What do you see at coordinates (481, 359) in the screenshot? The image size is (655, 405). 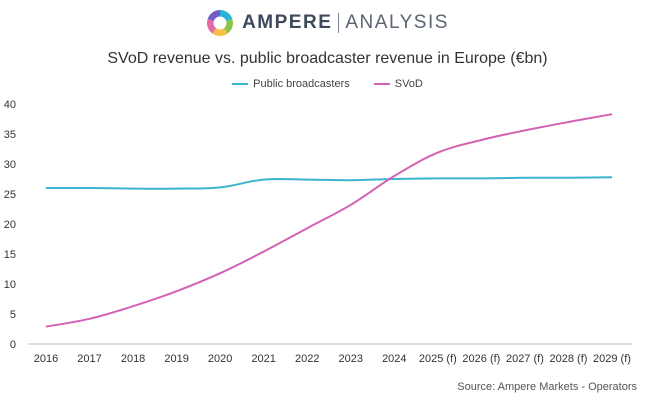 I see `x-tick-label: 2026 (f)` at bounding box center [481, 359].